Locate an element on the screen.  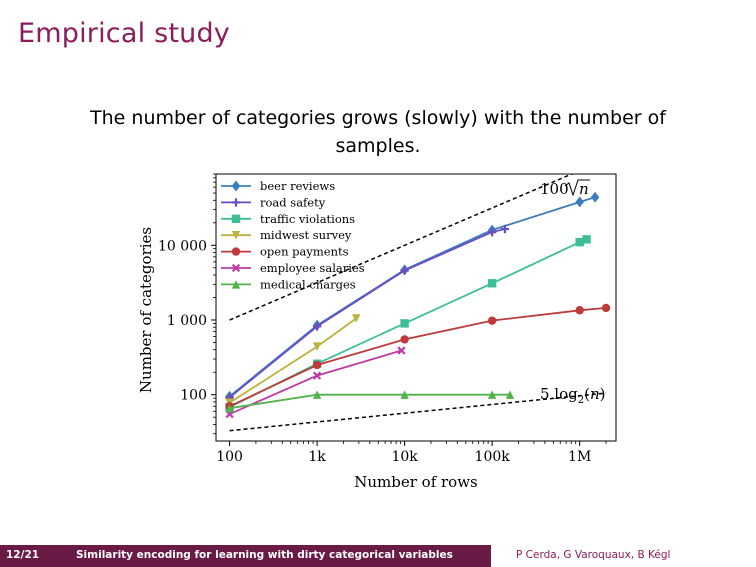
legend-label-2: traffic violations is located at coordinates (307, 219).